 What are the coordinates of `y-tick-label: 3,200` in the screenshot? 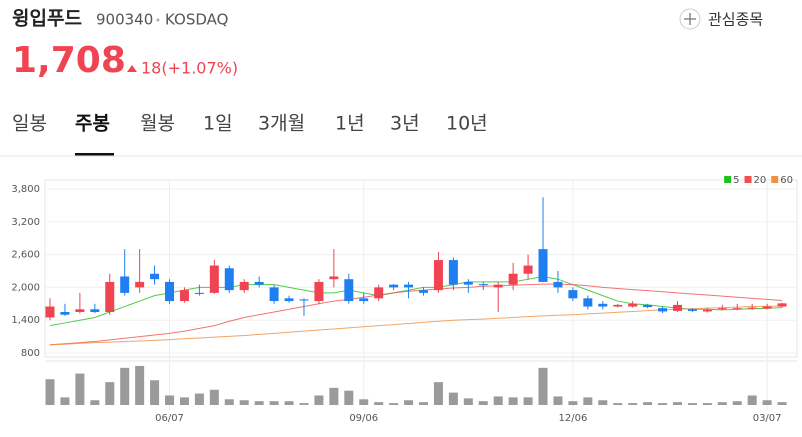 It's located at (25, 222).